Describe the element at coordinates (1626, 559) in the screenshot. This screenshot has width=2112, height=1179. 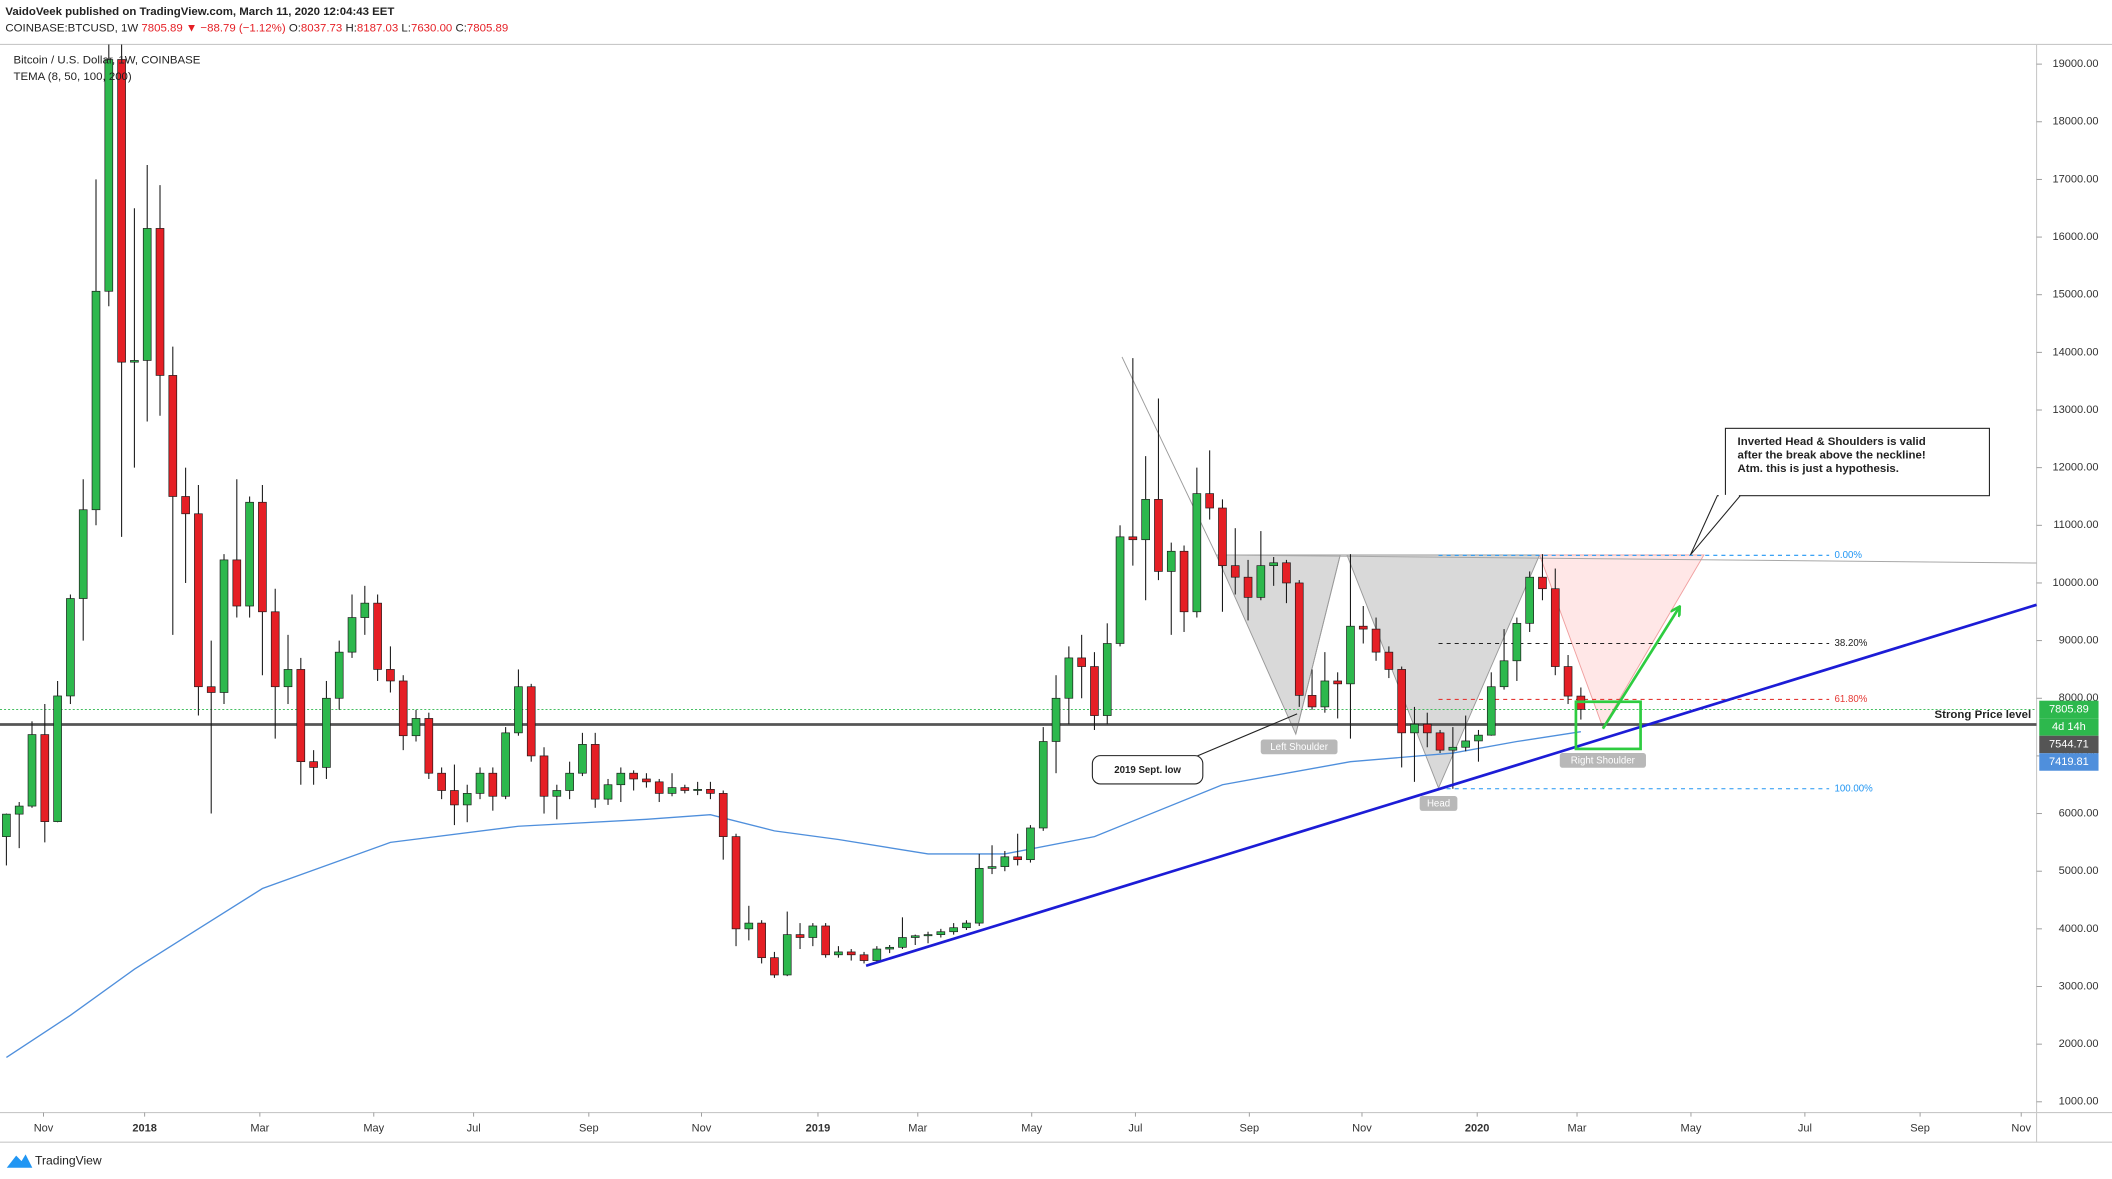
I see `neckline` at that location.